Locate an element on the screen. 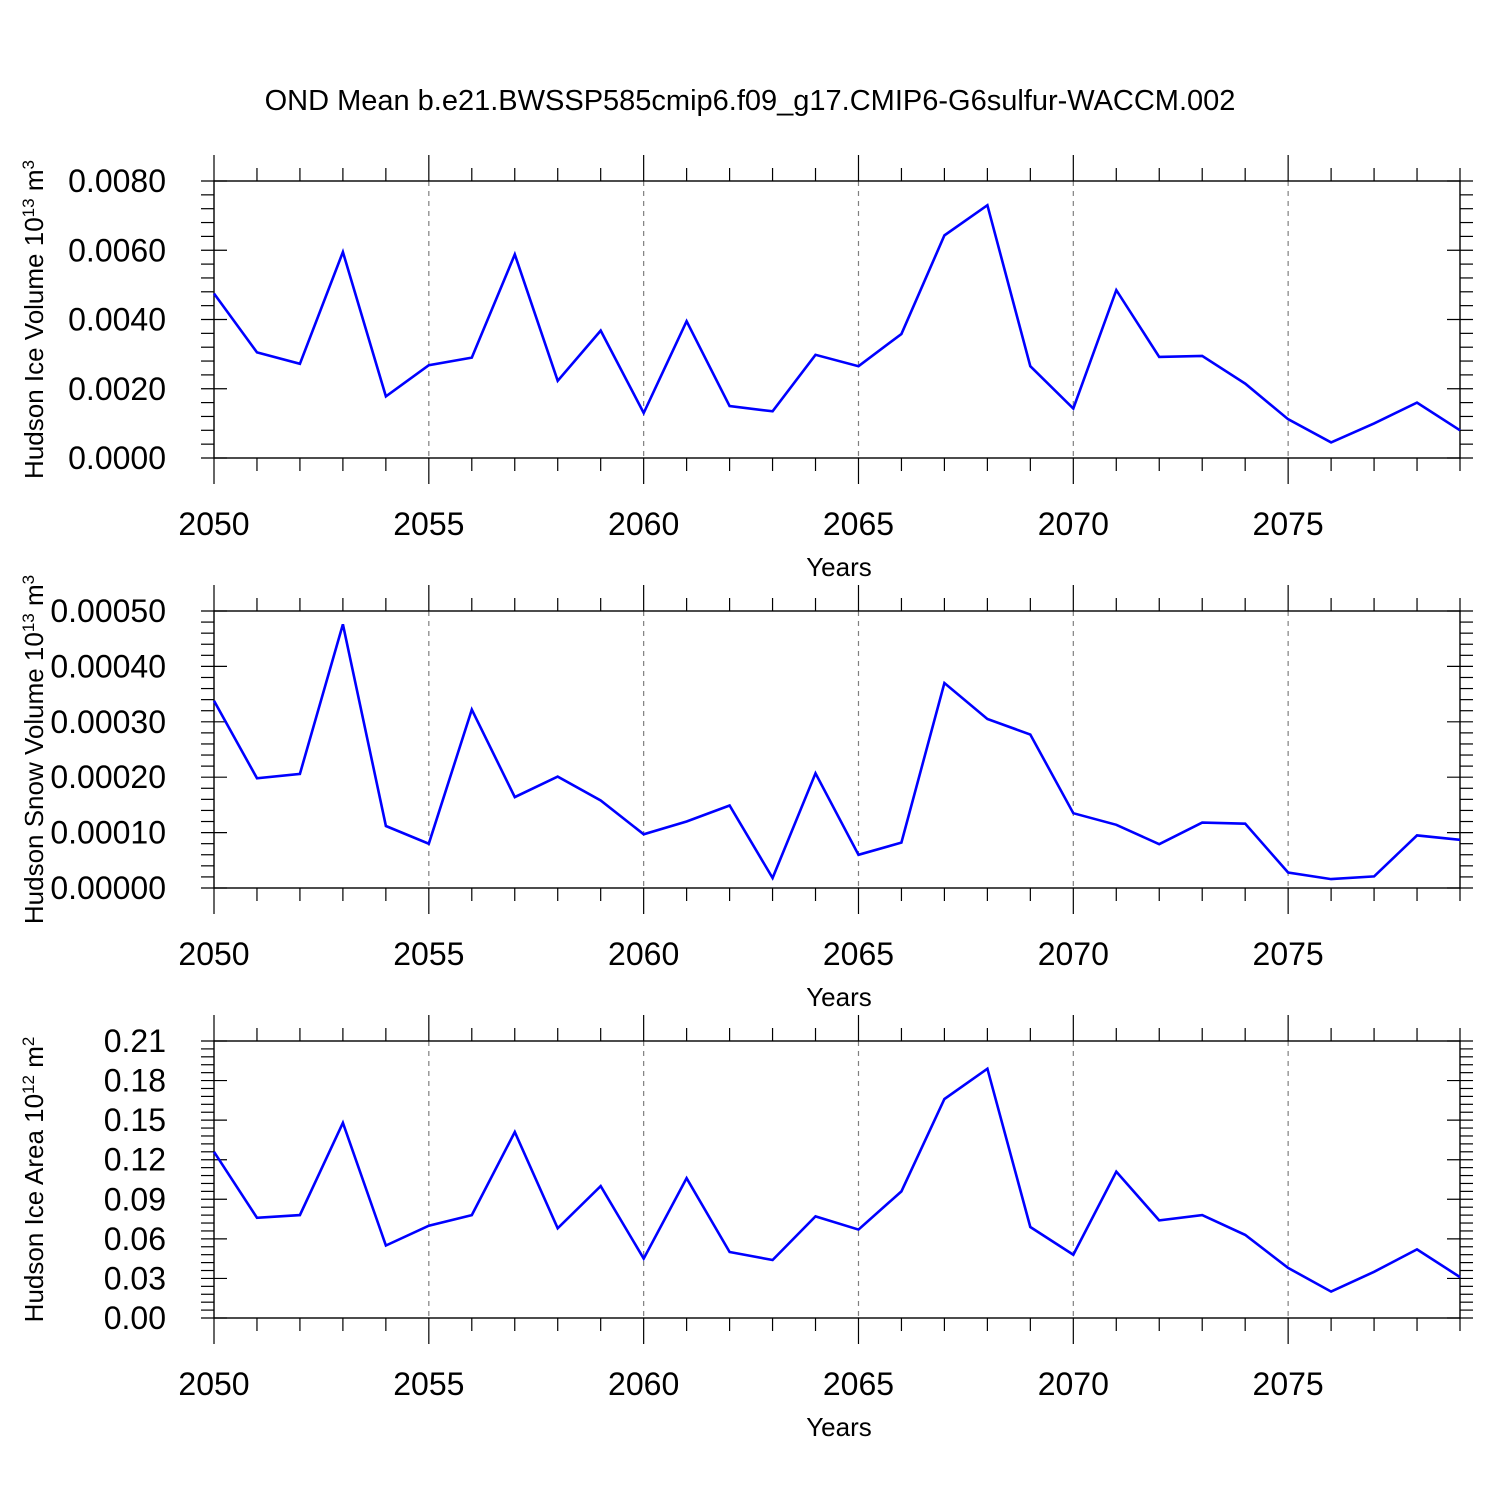 This screenshot has width=1500, height=1500. y-tick-label: 0.06 is located at coordinates (135, 1239).